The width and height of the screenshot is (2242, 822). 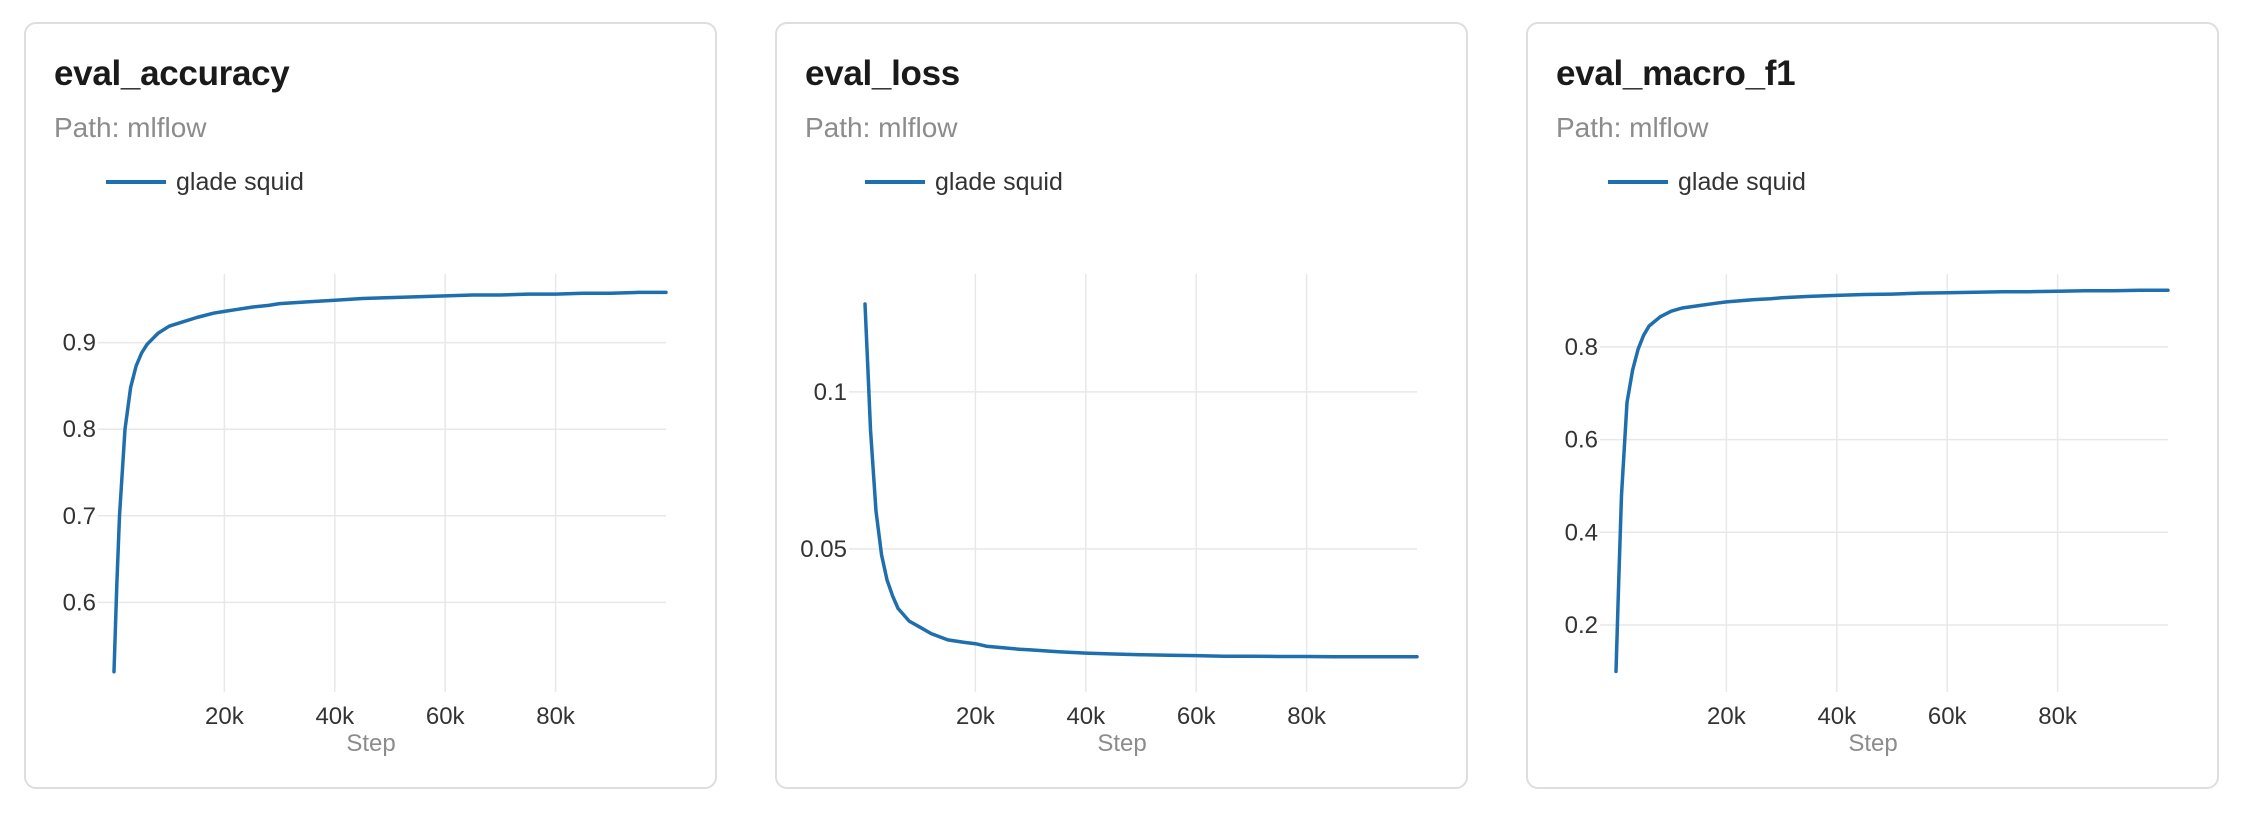 I want to click on y-tick-label: 0.4, so click(x=1581, y=532).